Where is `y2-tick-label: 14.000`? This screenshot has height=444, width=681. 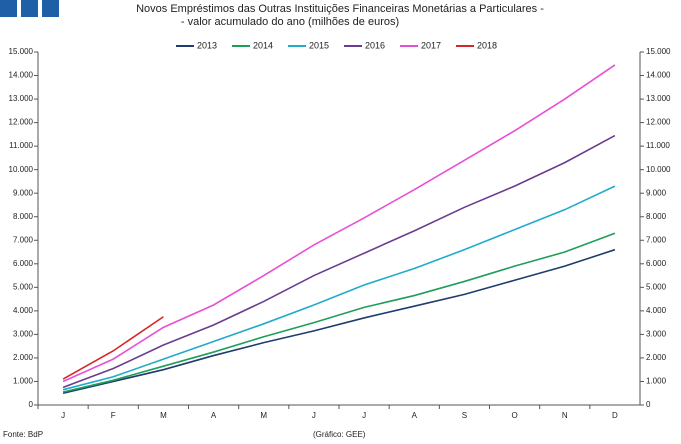
y2-tick-label: 14.000 is located at coordinates (658, 75).